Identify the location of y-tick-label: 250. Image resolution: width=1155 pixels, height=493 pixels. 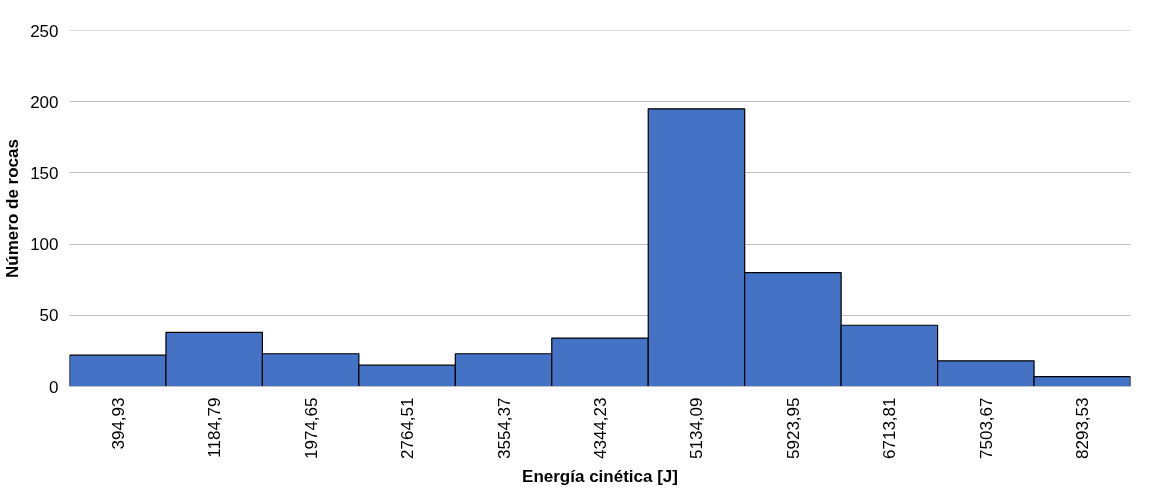
(44, 31).